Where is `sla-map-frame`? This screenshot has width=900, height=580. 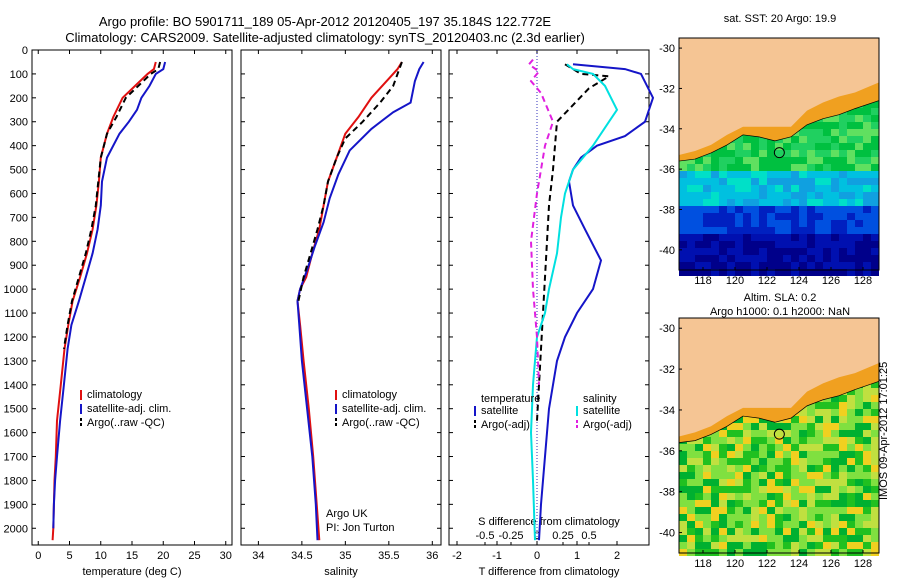 sla-map-frame is located at coordinates (779, 435).